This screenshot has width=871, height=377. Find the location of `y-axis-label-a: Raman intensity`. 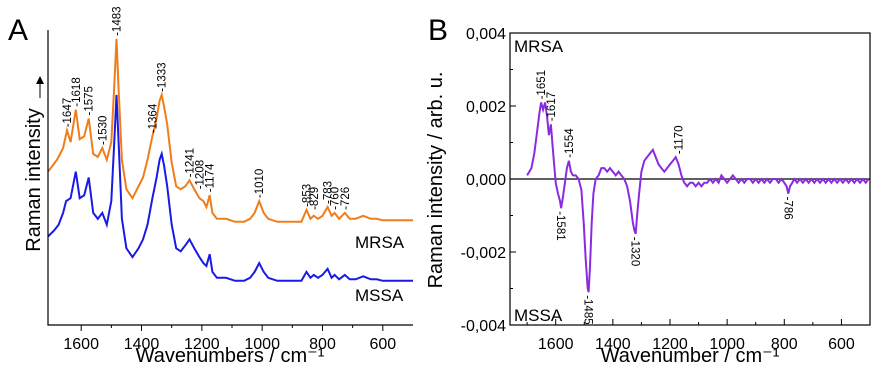

y-axis-label-a: Raman intensity is located at coordinates (34, 179).